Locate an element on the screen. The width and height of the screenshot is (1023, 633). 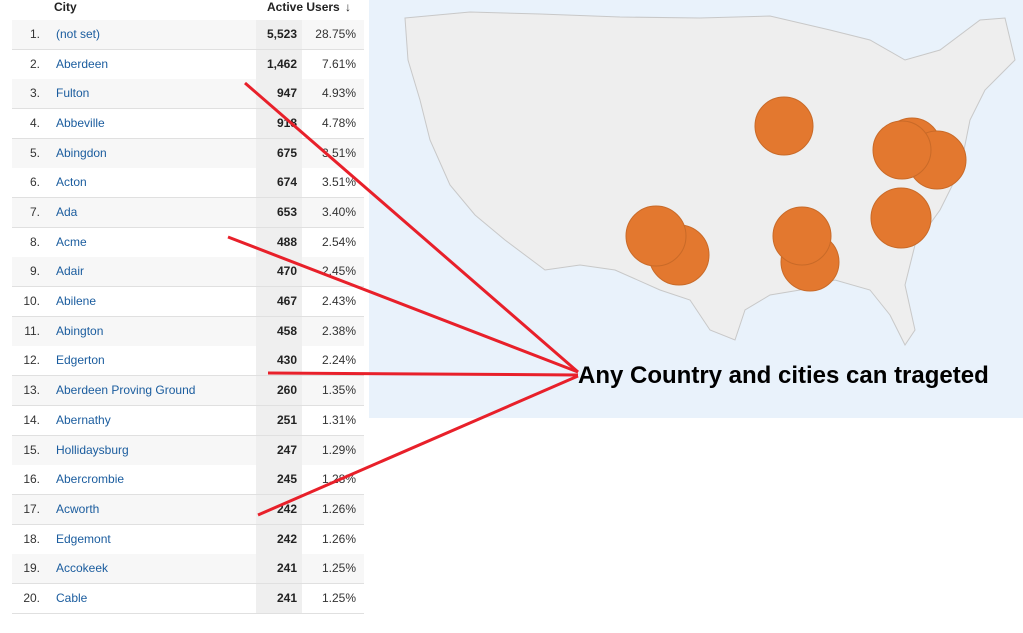
active-users: 675 is located at coordinates (286, 152).